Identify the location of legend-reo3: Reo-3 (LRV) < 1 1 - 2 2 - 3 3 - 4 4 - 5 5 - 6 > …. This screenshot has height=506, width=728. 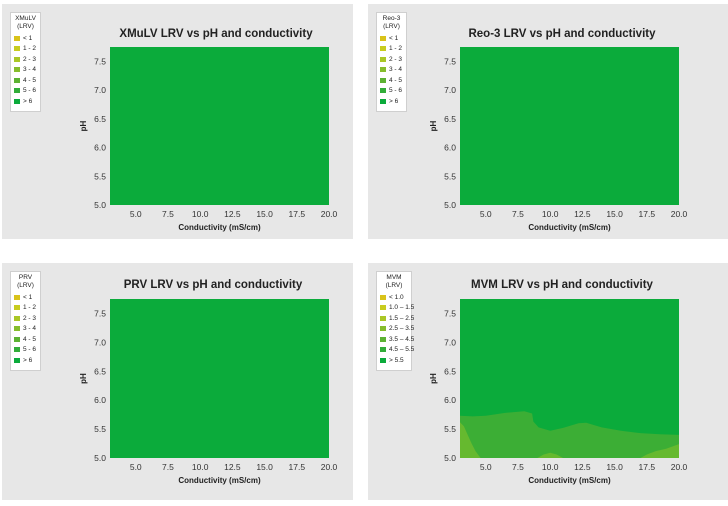
(391, 62).